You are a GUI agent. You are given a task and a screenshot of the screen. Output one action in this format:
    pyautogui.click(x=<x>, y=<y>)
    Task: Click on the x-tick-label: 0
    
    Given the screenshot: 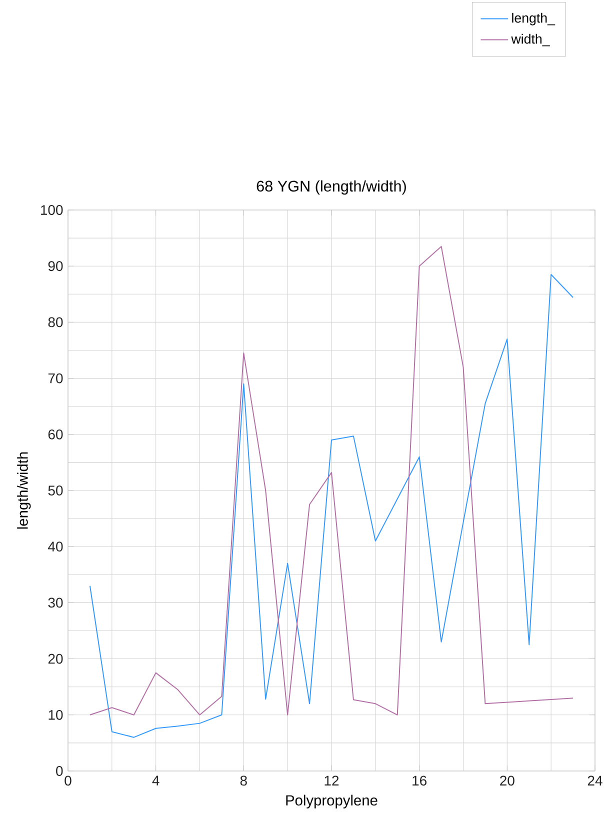 What is the action you would take?
    pyautogui.click(x=68, y=781)
    